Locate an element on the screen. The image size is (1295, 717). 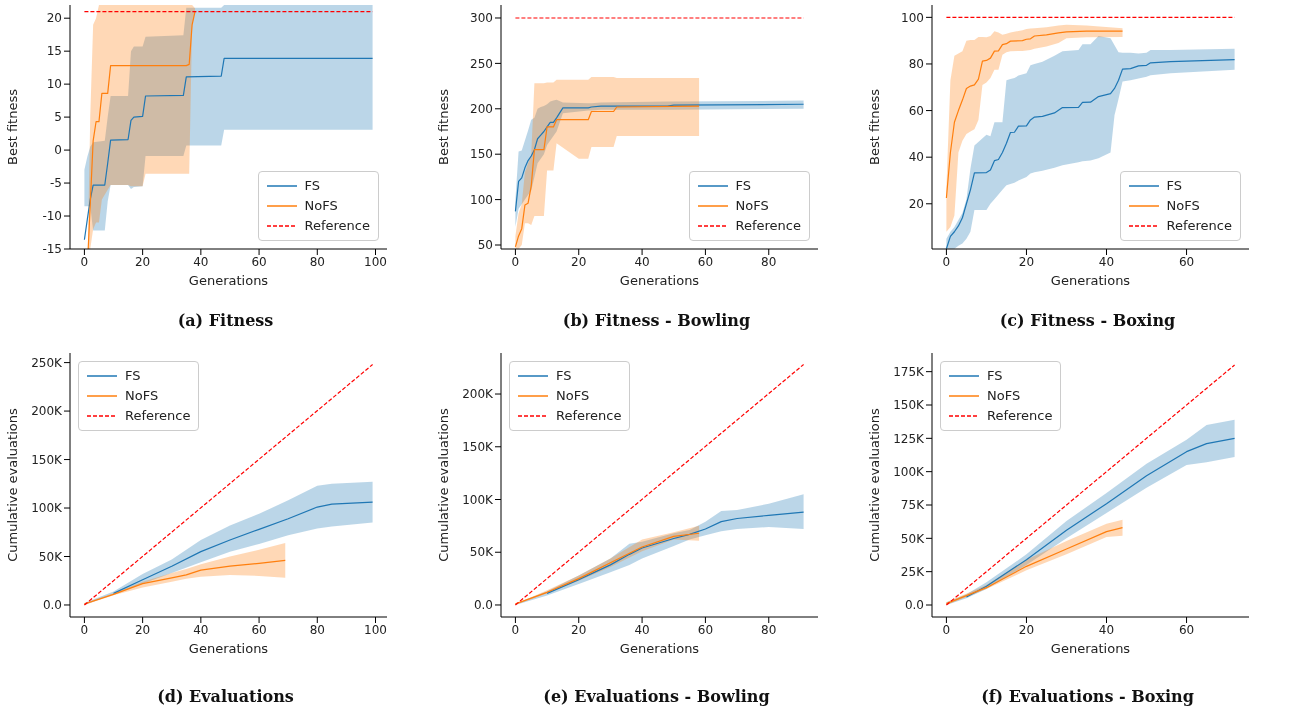
text: (c) Fitness - Boxing is located at coordinates (1087, 320).